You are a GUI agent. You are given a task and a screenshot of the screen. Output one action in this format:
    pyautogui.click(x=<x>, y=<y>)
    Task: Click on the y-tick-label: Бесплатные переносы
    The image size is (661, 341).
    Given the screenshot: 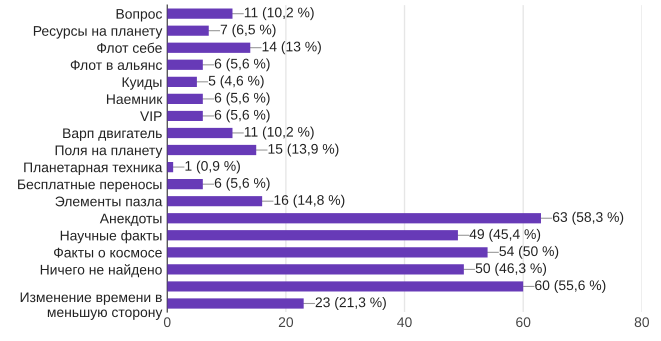 What is the action you would take?
    pyautogui.click(x=90, y=186)
    